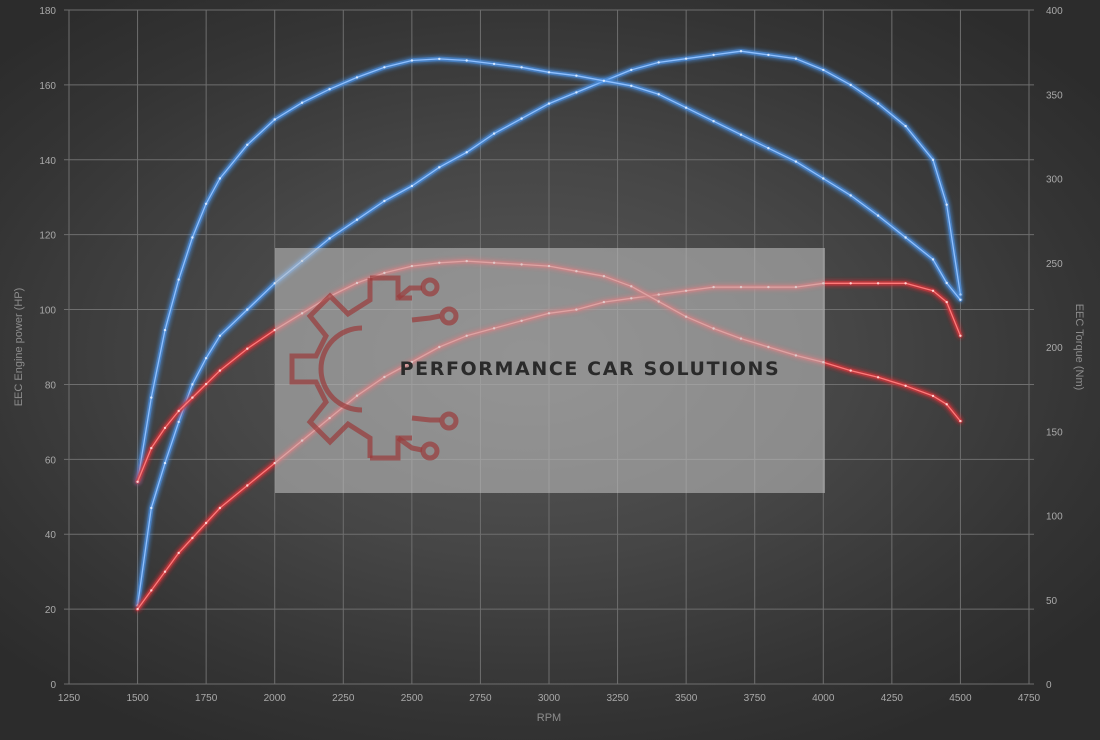 This screenshot has height=740, width=1100. Describe the element at coordinates (206, 698) in the screenshot. I see `x-tick-label: 1750` at that location.